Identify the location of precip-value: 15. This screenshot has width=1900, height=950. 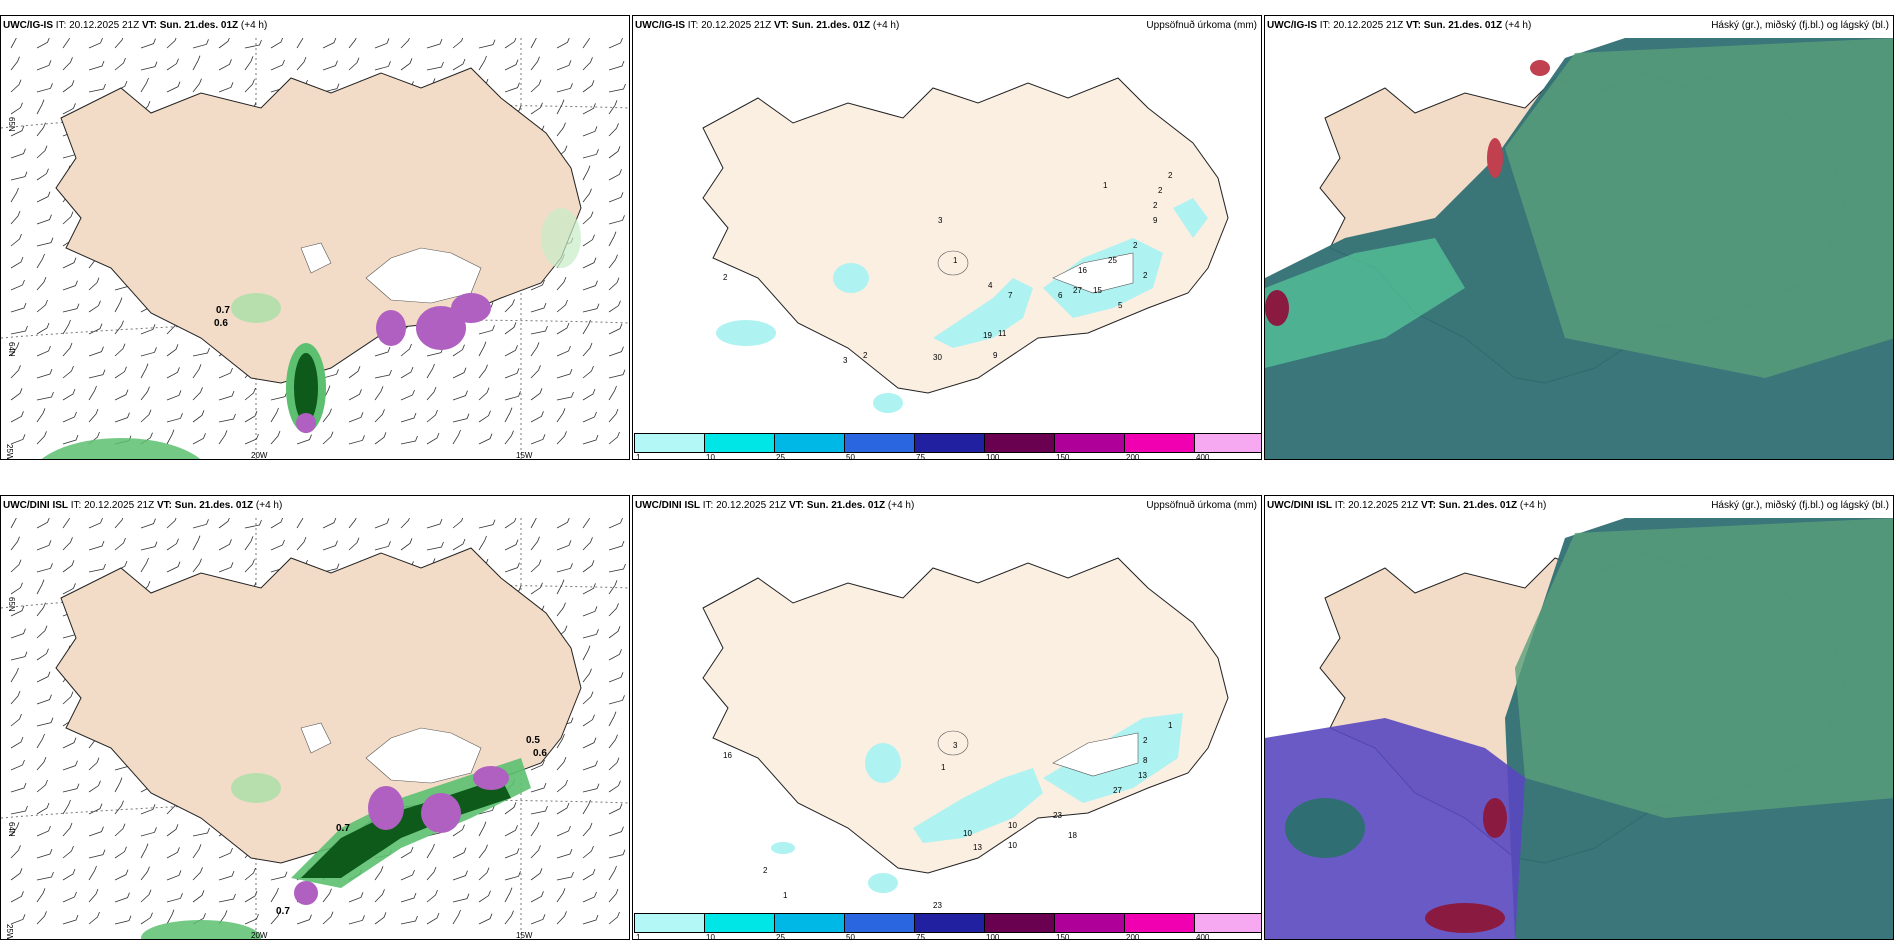
(1097, 290).